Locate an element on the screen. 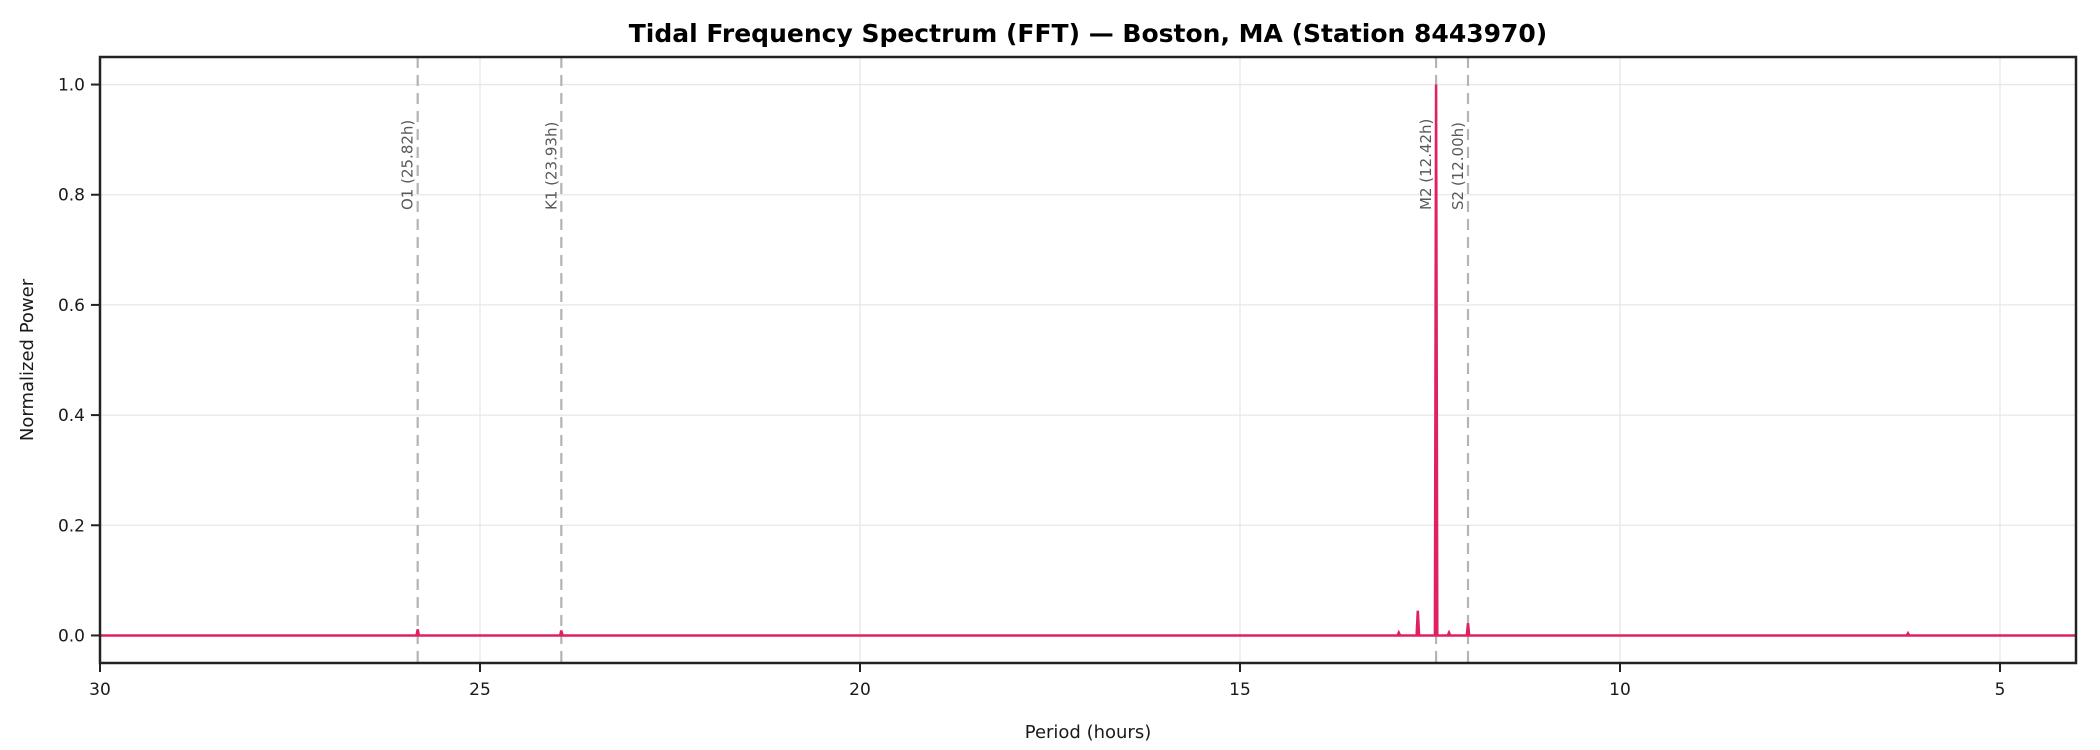 The height and width of the screenshot is (750, 2100). constituent-marker-label: M2 (12.42h) is located at coordinates (1426, 164).